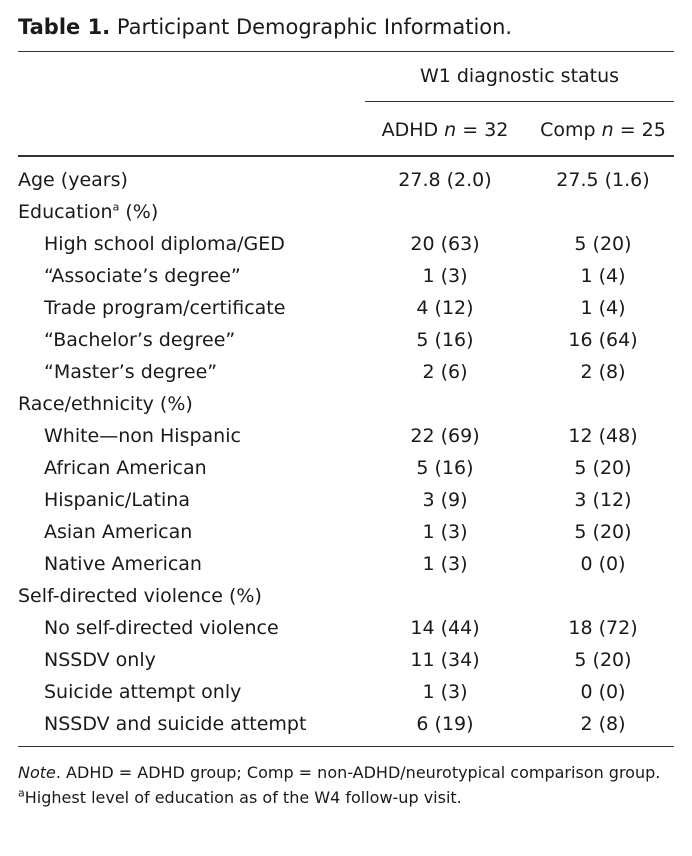 Image resolution: width=692 pixels, height=856 pixels. Describe the element at coordinates (346, 660) in the screenshot. I see `table-row: NSSDV only 11 (34) 5 (20)` at that location.